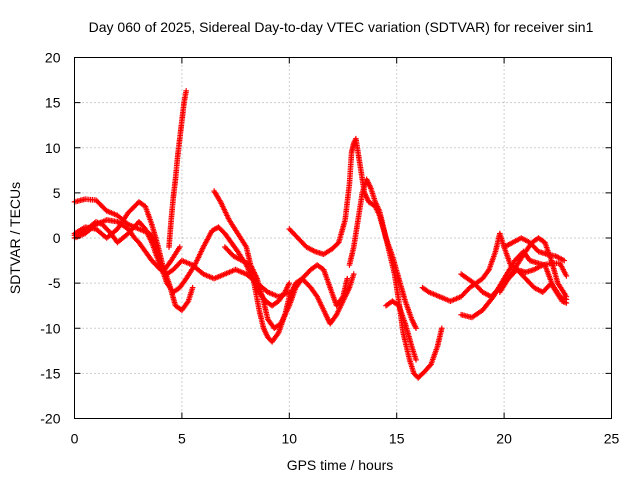 The width and height of the screenshot is (640, 480). Describe the element at coordinates (182, 439) in the screenshot. I see `x-tick-label: 5` at that location.